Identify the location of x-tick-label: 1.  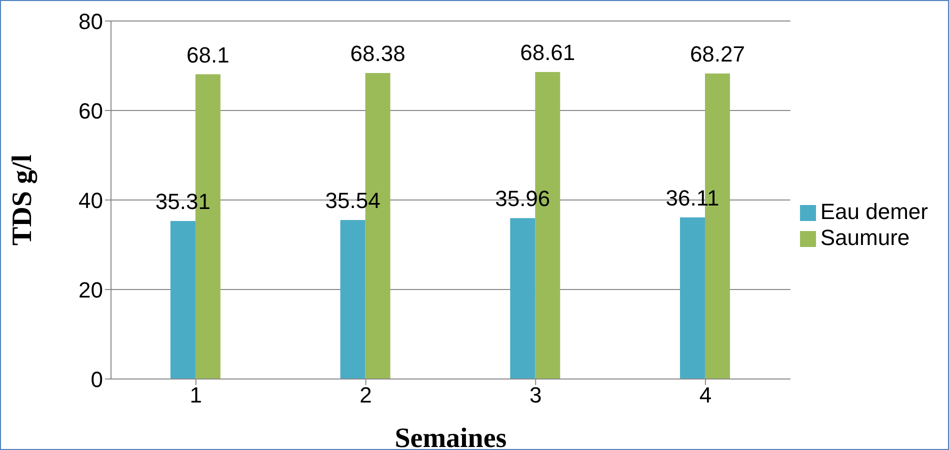
(196, 395).